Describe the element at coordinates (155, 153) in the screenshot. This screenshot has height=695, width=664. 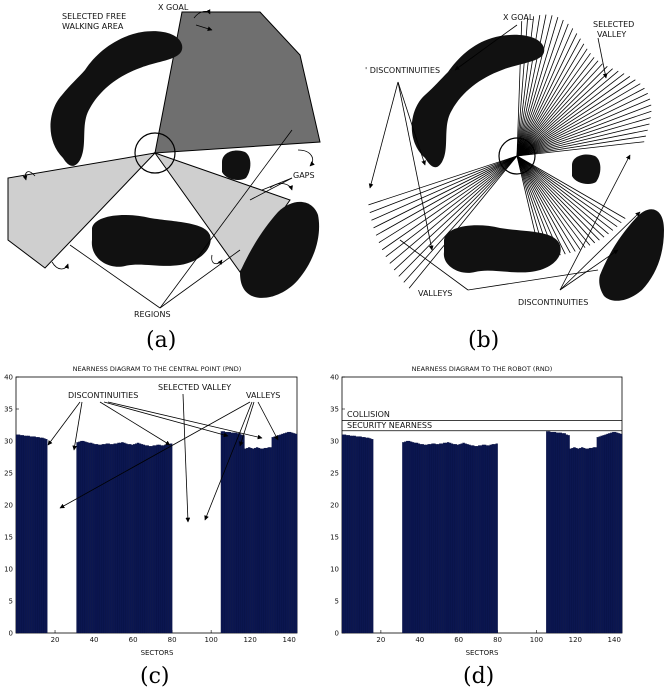
I see `robot-circle` at that location.